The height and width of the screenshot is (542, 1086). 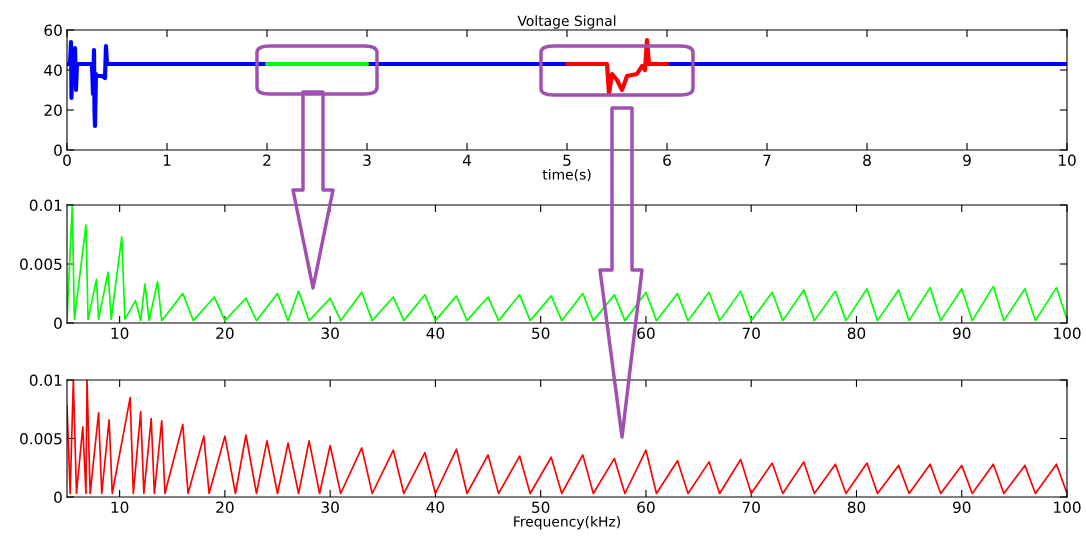 I want to click on y-tick-label: 20, so click(x=53, y=110).